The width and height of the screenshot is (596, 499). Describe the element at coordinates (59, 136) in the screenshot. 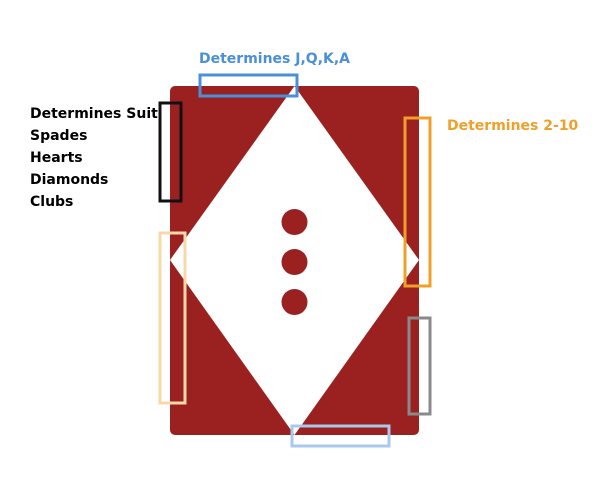

I see `suit-label-spades: Spades` at that location.